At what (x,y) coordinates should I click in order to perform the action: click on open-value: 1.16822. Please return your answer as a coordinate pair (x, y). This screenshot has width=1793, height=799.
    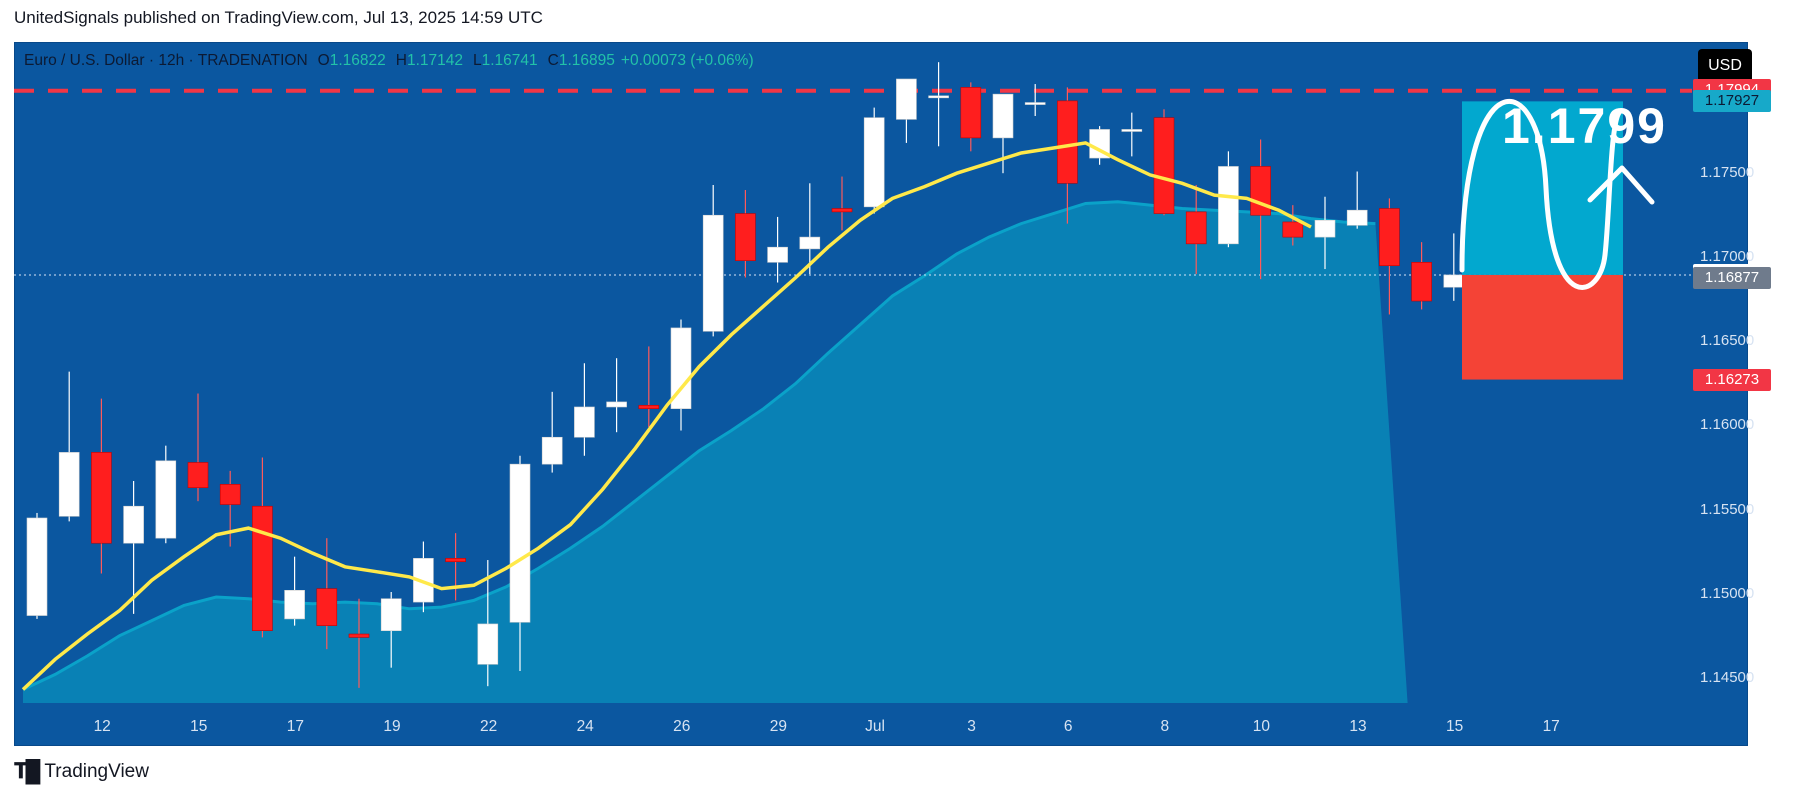
    Looking at the image, I should click on (357, 60).